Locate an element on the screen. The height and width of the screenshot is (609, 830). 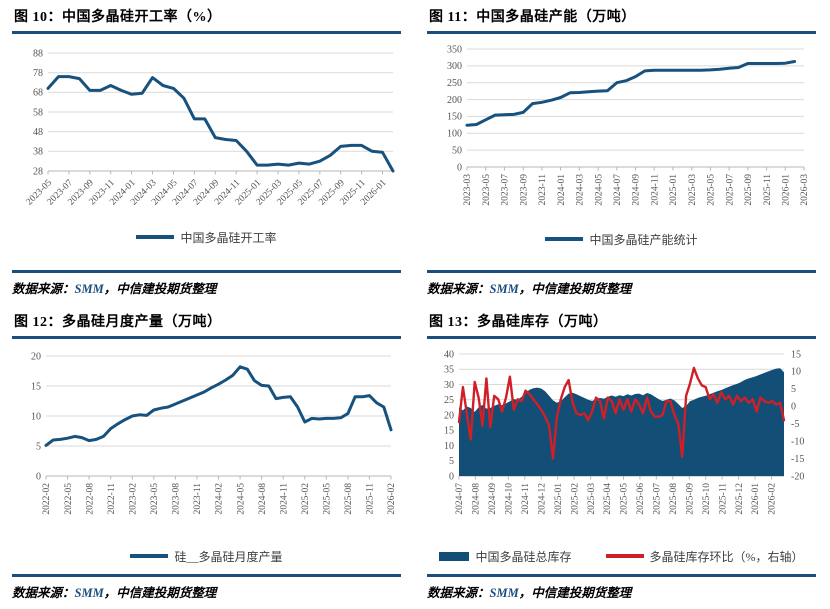
svg-text: 40 is located at coordinates (449, 354).